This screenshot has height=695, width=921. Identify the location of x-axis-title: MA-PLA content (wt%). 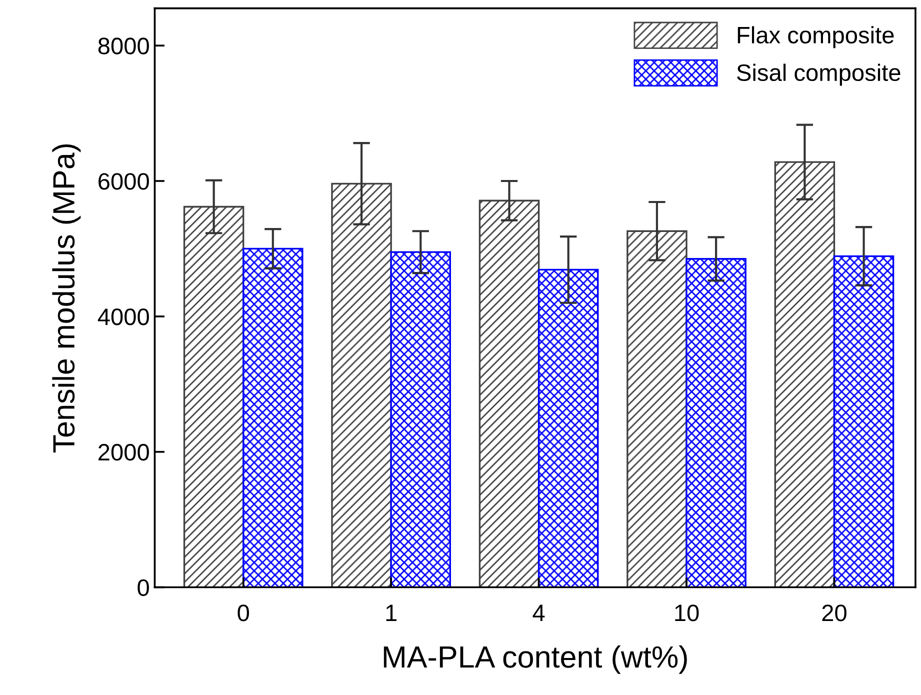
(535, 659).